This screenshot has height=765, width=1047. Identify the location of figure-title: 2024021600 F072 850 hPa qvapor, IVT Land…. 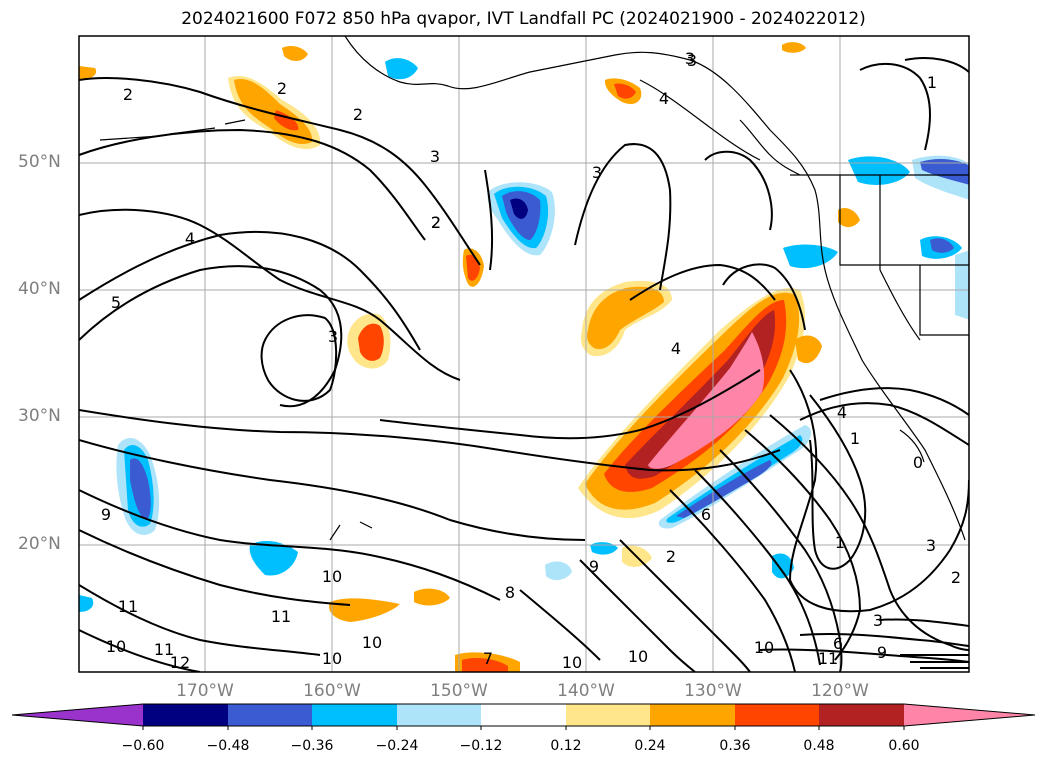
(523, 19).